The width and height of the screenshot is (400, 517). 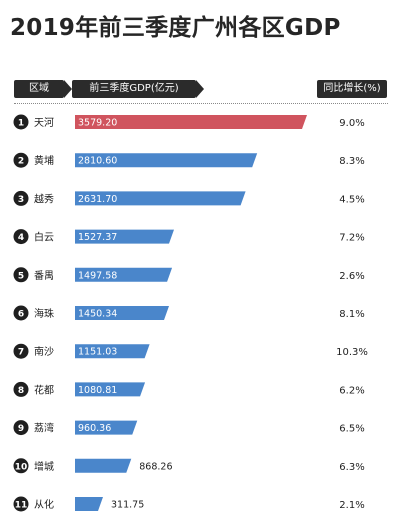 What do you see at coordinates (175, 28) in the screenshot?
I see `chart-title: 2019年前三季度广州各区GDP` at bounding box center [175, 28].